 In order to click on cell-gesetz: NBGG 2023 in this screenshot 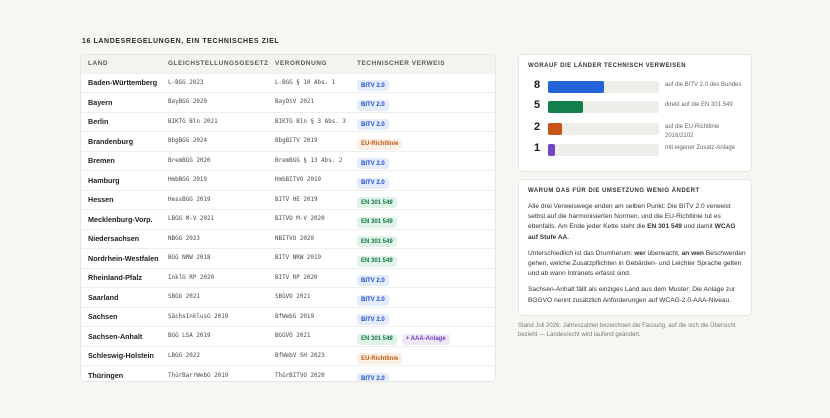, I will do `click(184, 238)`.